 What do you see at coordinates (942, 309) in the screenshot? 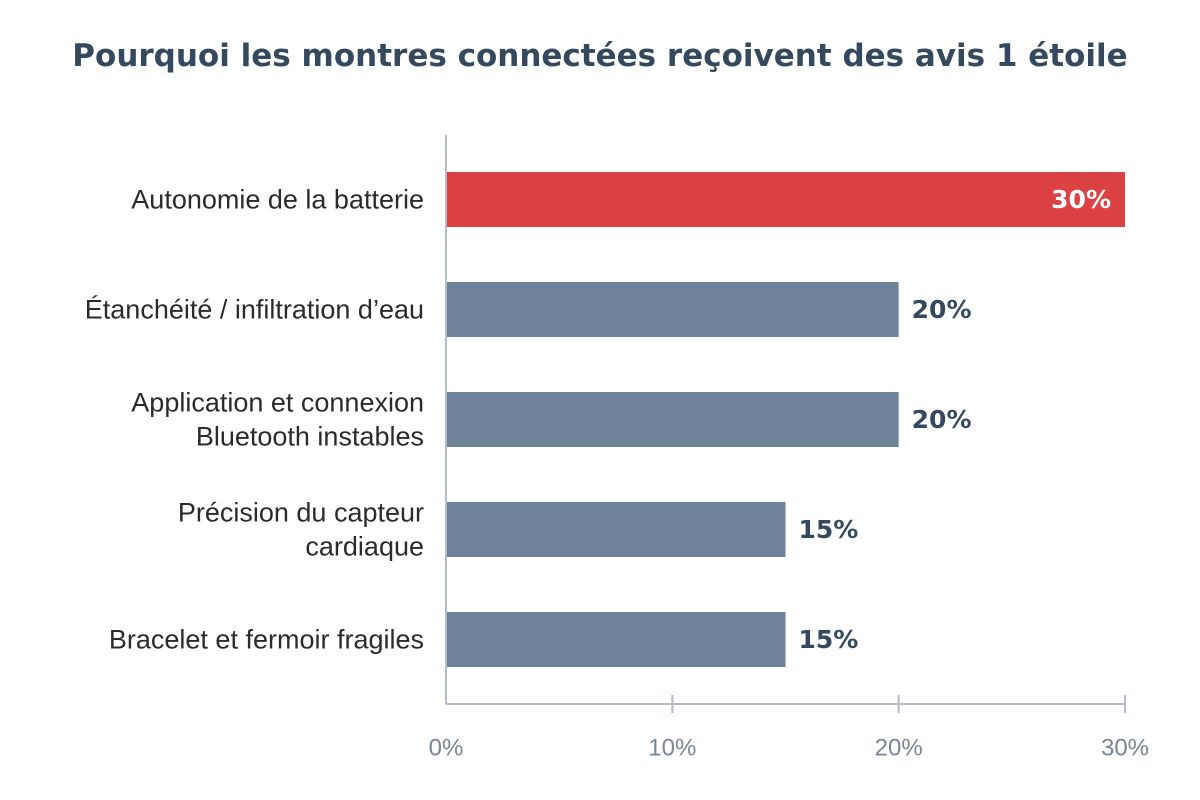
I see `value-label-2: 20%` at bounding box center [942, 309].